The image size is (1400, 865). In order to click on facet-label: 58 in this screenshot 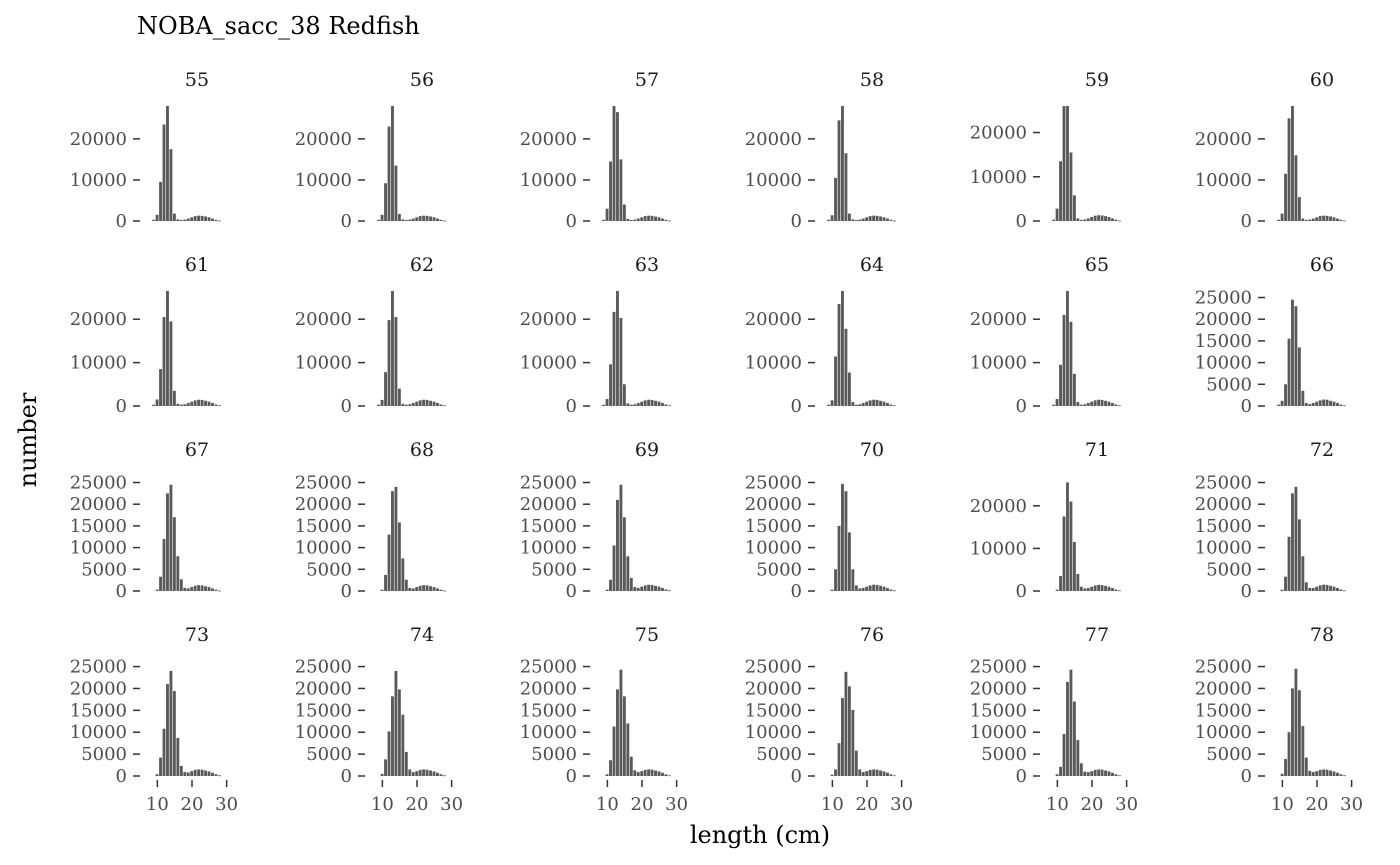, I will do `click(872, 80)`.